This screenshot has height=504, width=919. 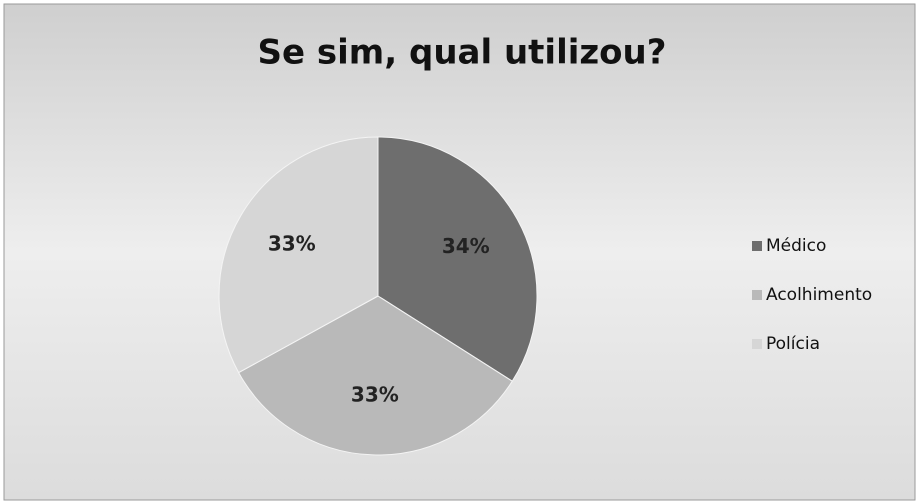 What do you see at coordinates (462, 53) in the screenshot?
I see `chart-title: Se sim, qual utilizou?` at bounding box center [462, 53].